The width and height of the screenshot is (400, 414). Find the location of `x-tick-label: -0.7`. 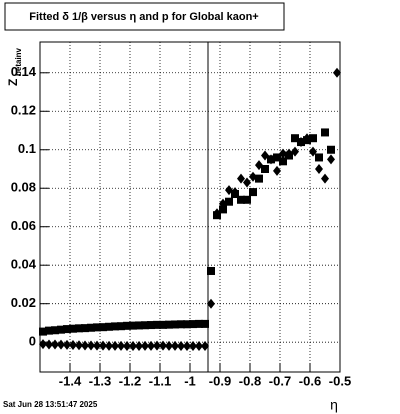

x-tick-label: -0.7 is located at coordinates (280, 380).